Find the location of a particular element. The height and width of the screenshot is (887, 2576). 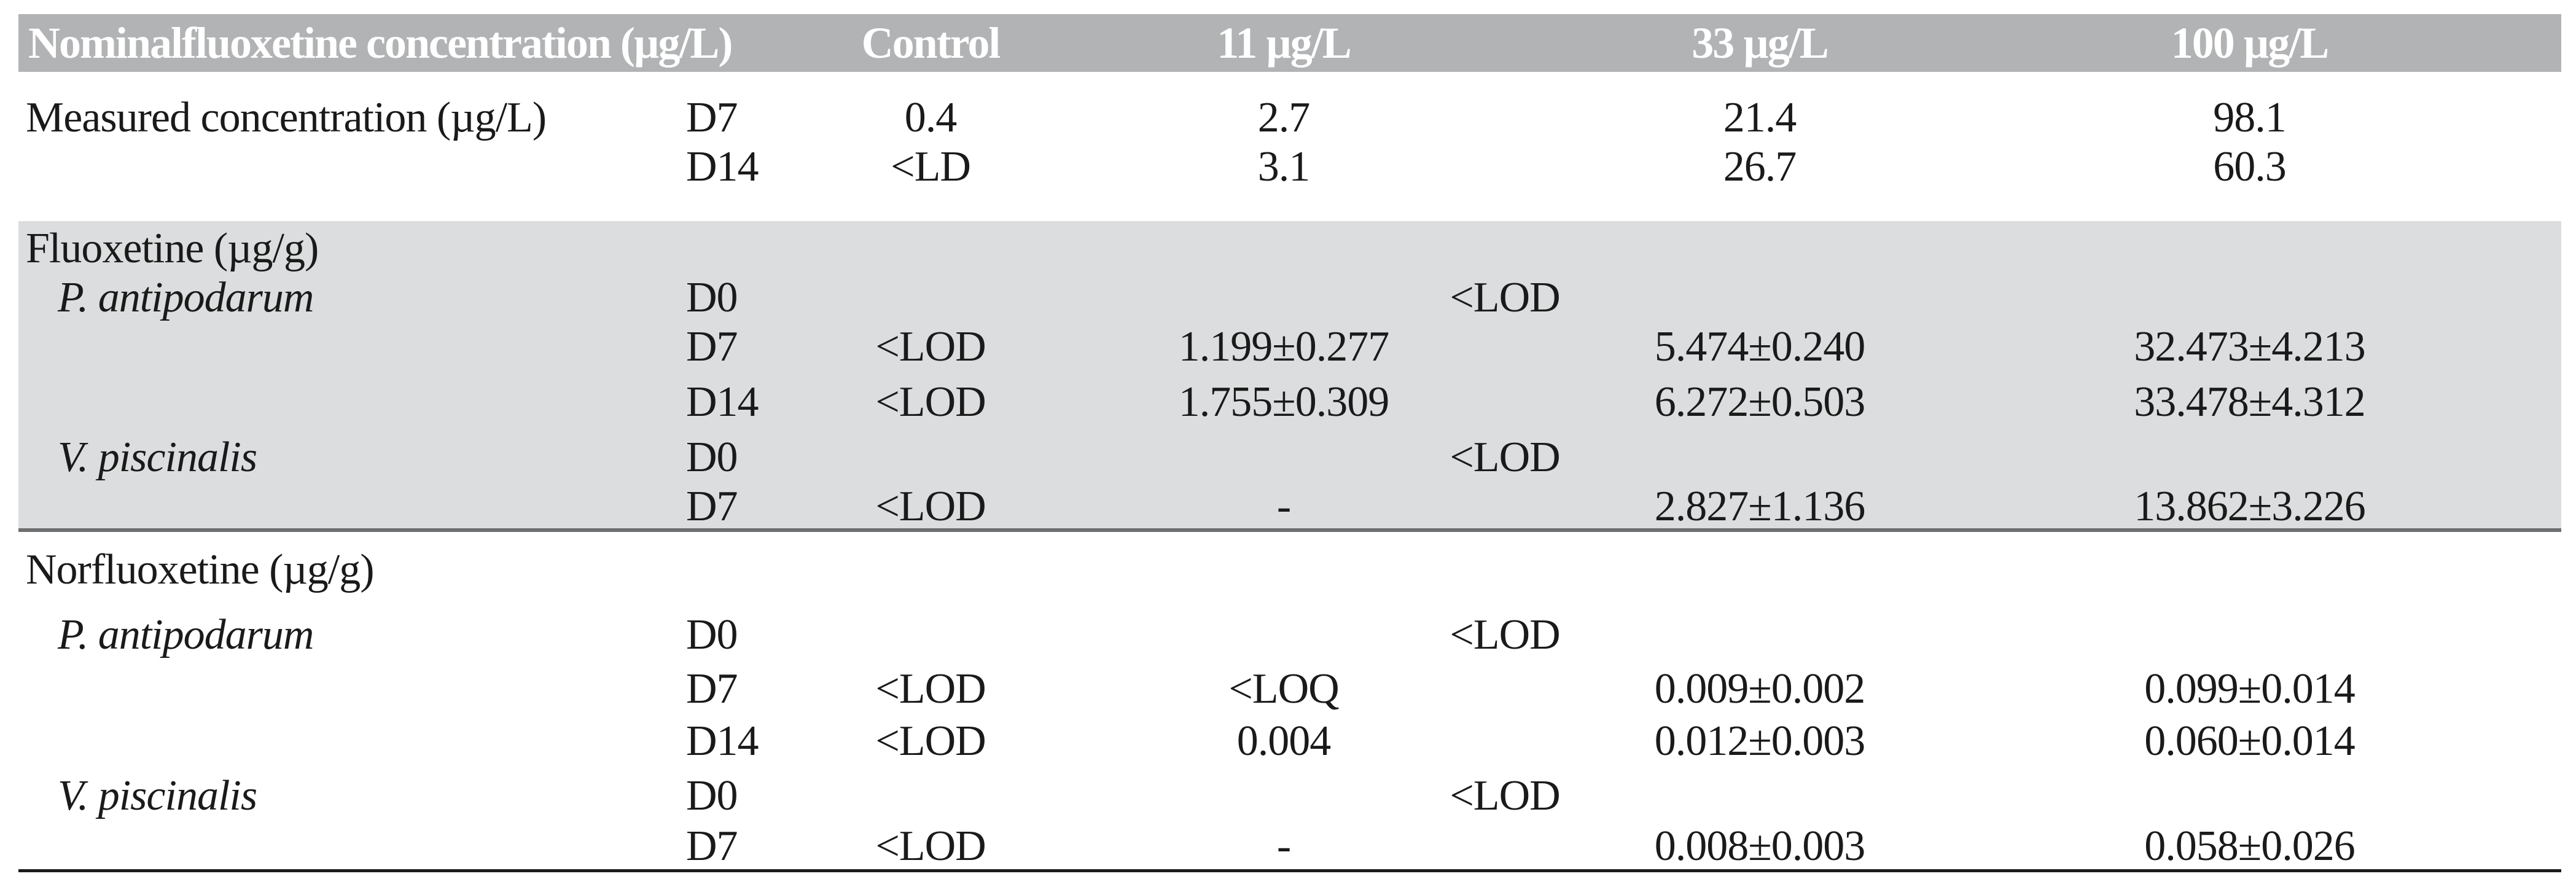

value-33: 21.4 is located at coordinates (1760, 117).